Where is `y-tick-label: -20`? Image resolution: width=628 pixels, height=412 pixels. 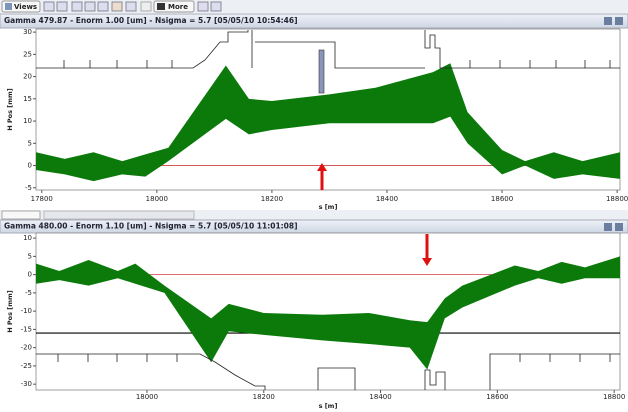
y-tick-label: -20 is located at coordinates (26, 348).